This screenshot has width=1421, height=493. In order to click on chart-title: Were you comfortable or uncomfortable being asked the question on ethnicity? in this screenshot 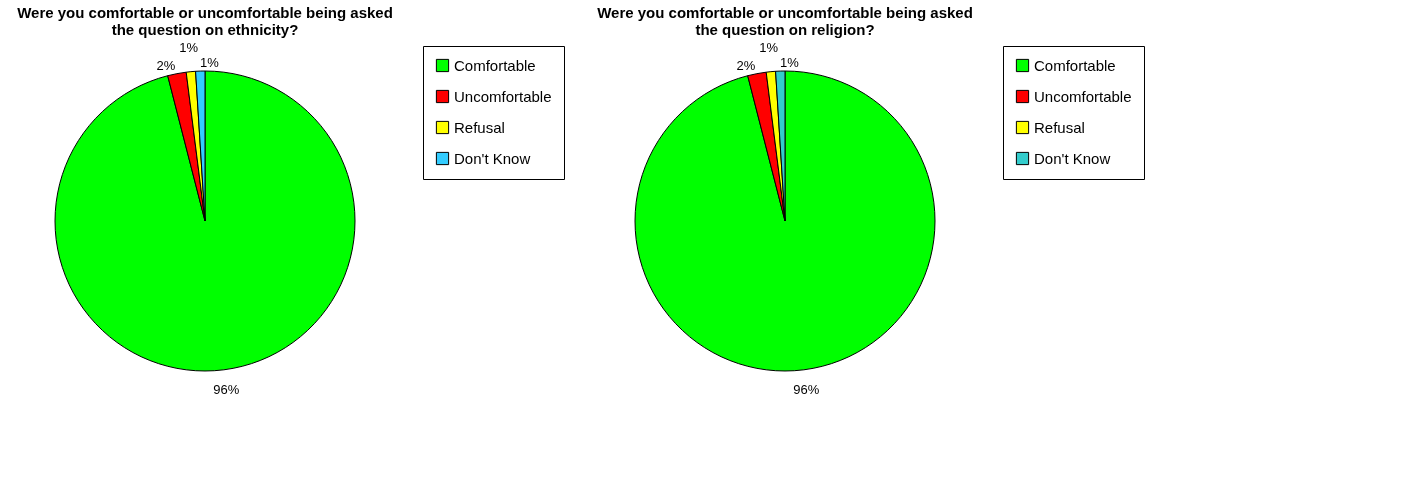, I will do `click(205, 20)`.